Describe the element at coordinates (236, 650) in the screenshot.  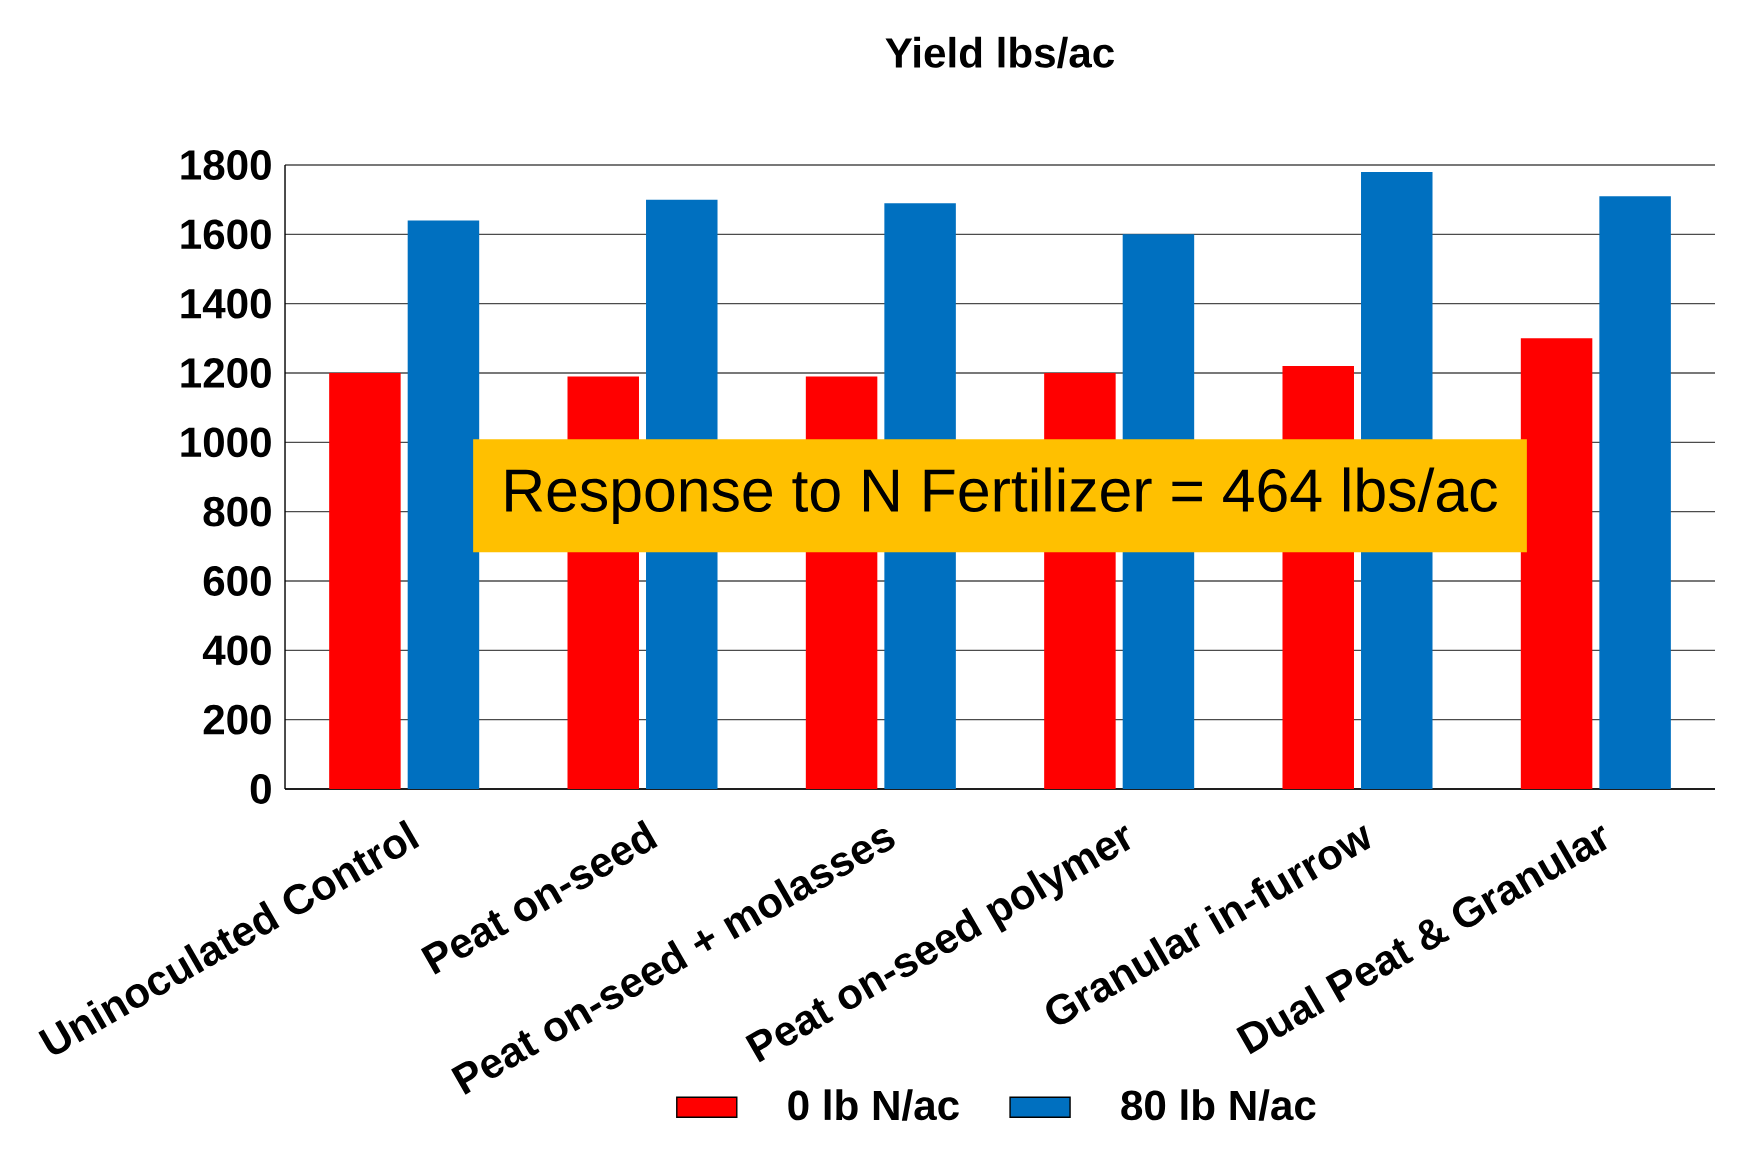
I see `y-tick-label: 400` at that location.